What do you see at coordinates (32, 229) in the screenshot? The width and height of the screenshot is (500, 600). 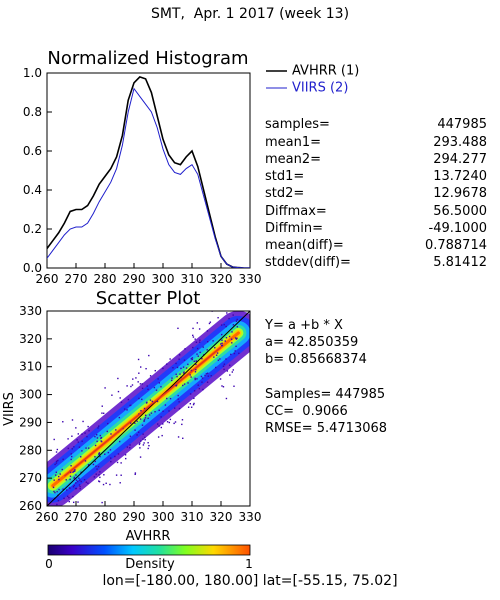 I see `histogram-y-tick-label: 0.2` at bounding box center [32, 229].